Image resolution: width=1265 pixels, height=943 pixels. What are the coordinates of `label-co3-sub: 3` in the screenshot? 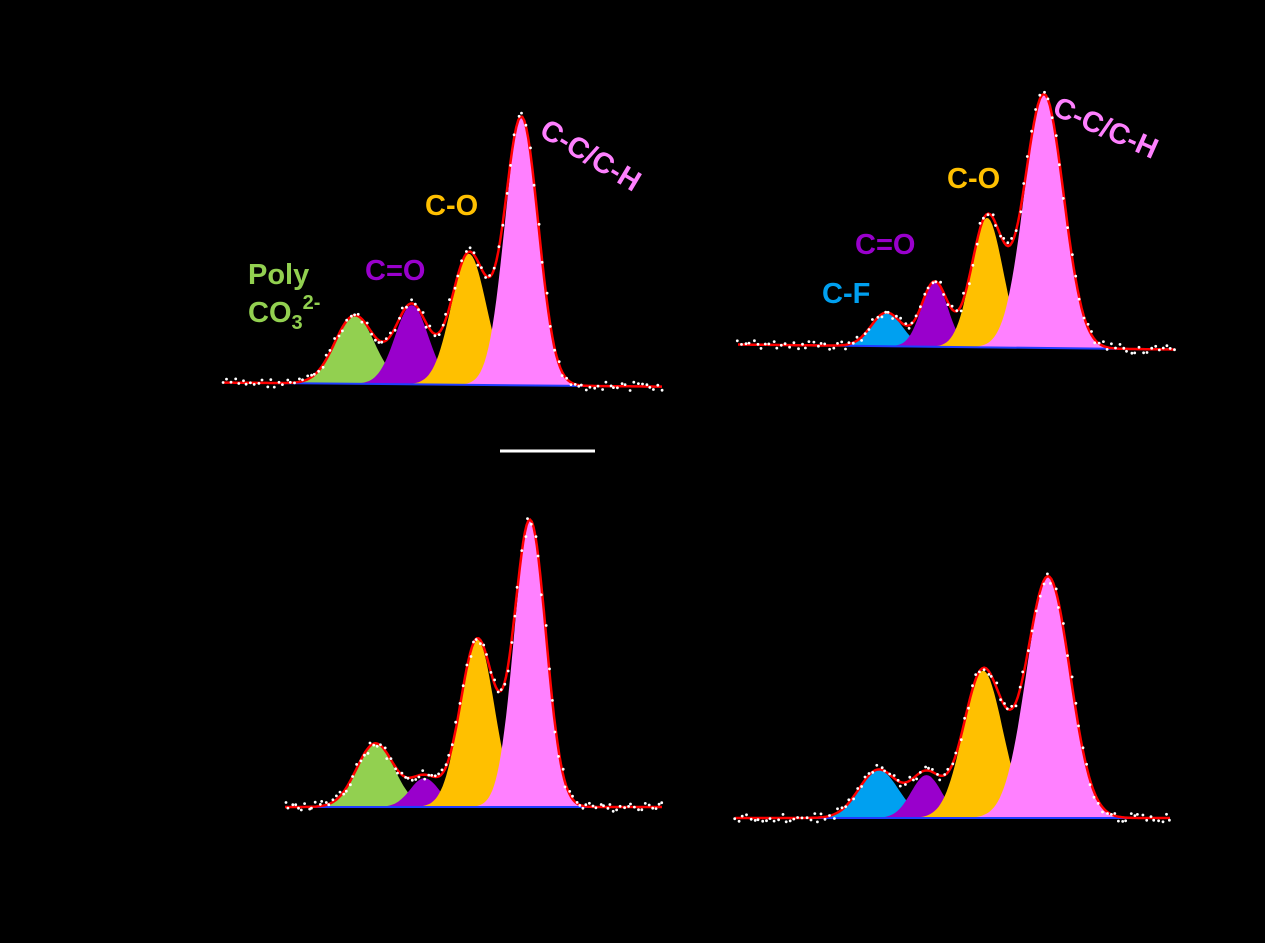 It's located at (297, 323).